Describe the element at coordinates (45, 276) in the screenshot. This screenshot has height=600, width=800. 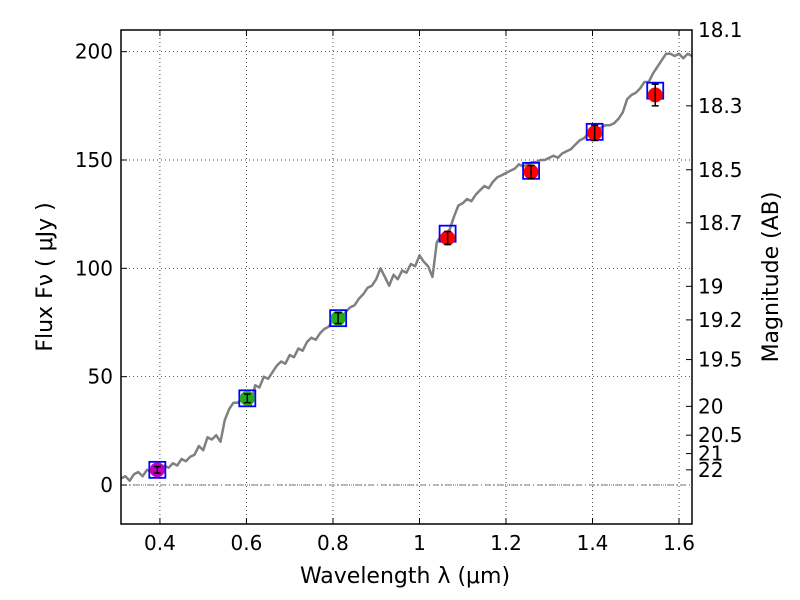
I see `y-axis-label: Flux Fν ( μJy )` at that location.